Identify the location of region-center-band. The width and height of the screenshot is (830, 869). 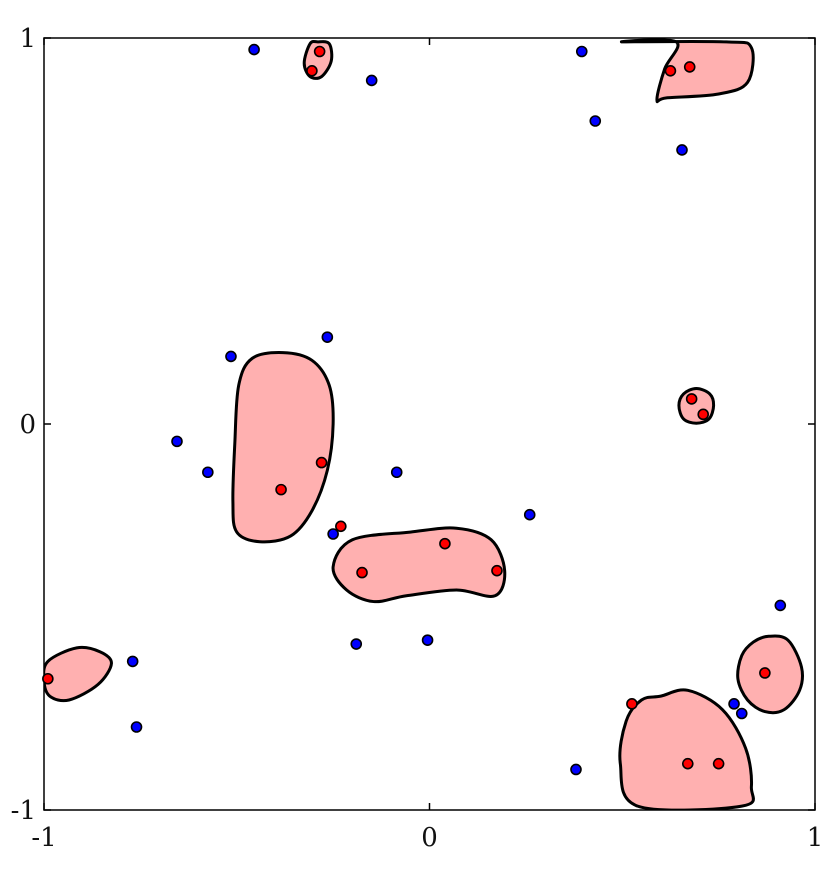
(419, 565).